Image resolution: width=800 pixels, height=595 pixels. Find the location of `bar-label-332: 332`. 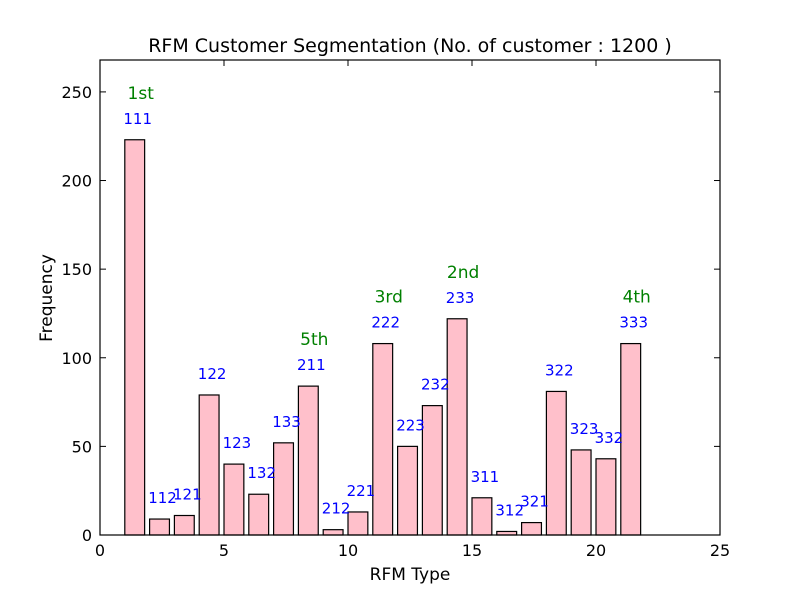

bar-label-332: 332 is located at coordinates (609, 438).